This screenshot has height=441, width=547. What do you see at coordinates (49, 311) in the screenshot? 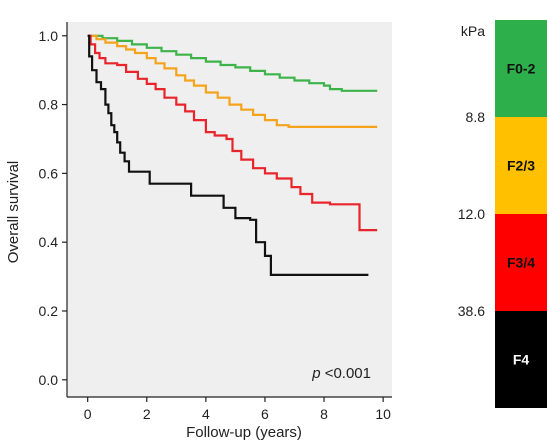
I see `y-tick-label: 0.2` at bounding box center [49, 311].